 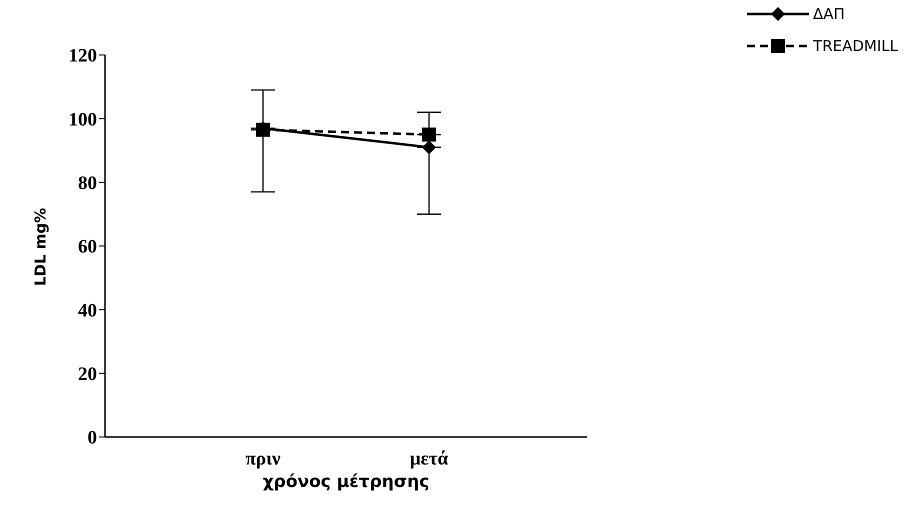 I want to click on legend-label: ΔΑΠ, so click(x=829, y=14).